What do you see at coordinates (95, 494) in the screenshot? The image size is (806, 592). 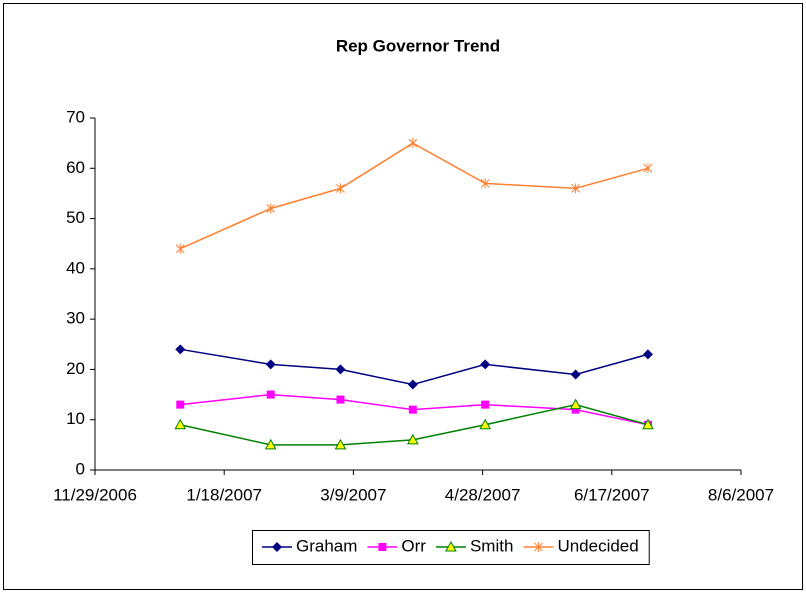 I see `x-tick-label: 11/29/2006` at bounding box center [95, 494].